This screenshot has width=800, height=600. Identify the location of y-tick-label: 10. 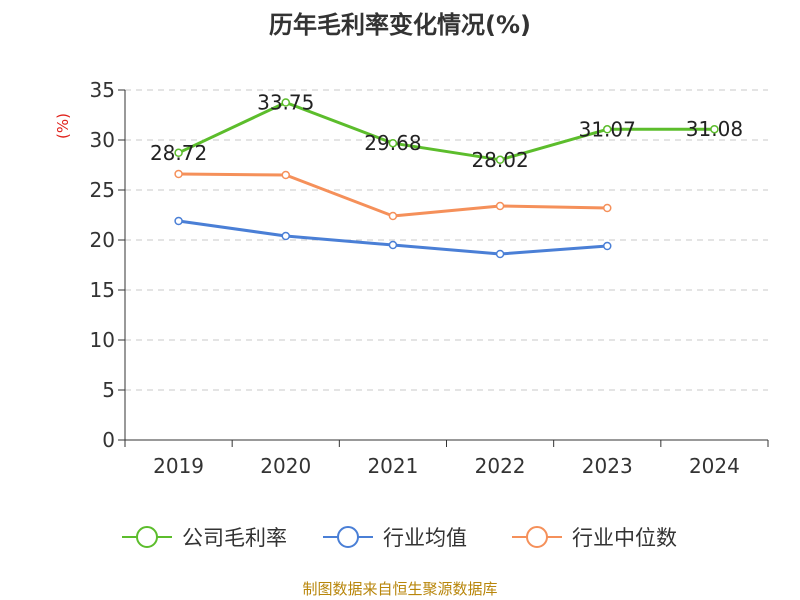
(102, 340).